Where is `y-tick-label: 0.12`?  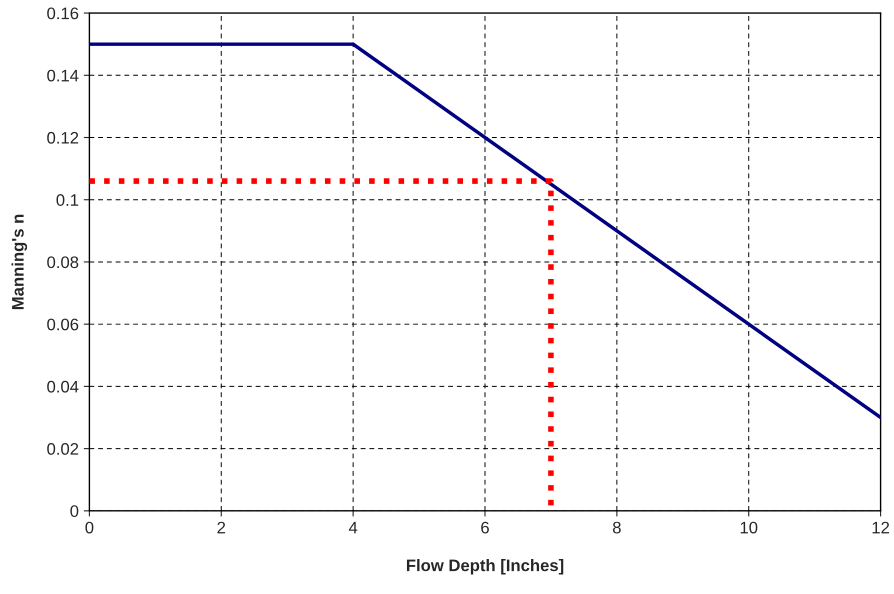 y-tick-label: 0.12 is located at coordinates (62, 138).